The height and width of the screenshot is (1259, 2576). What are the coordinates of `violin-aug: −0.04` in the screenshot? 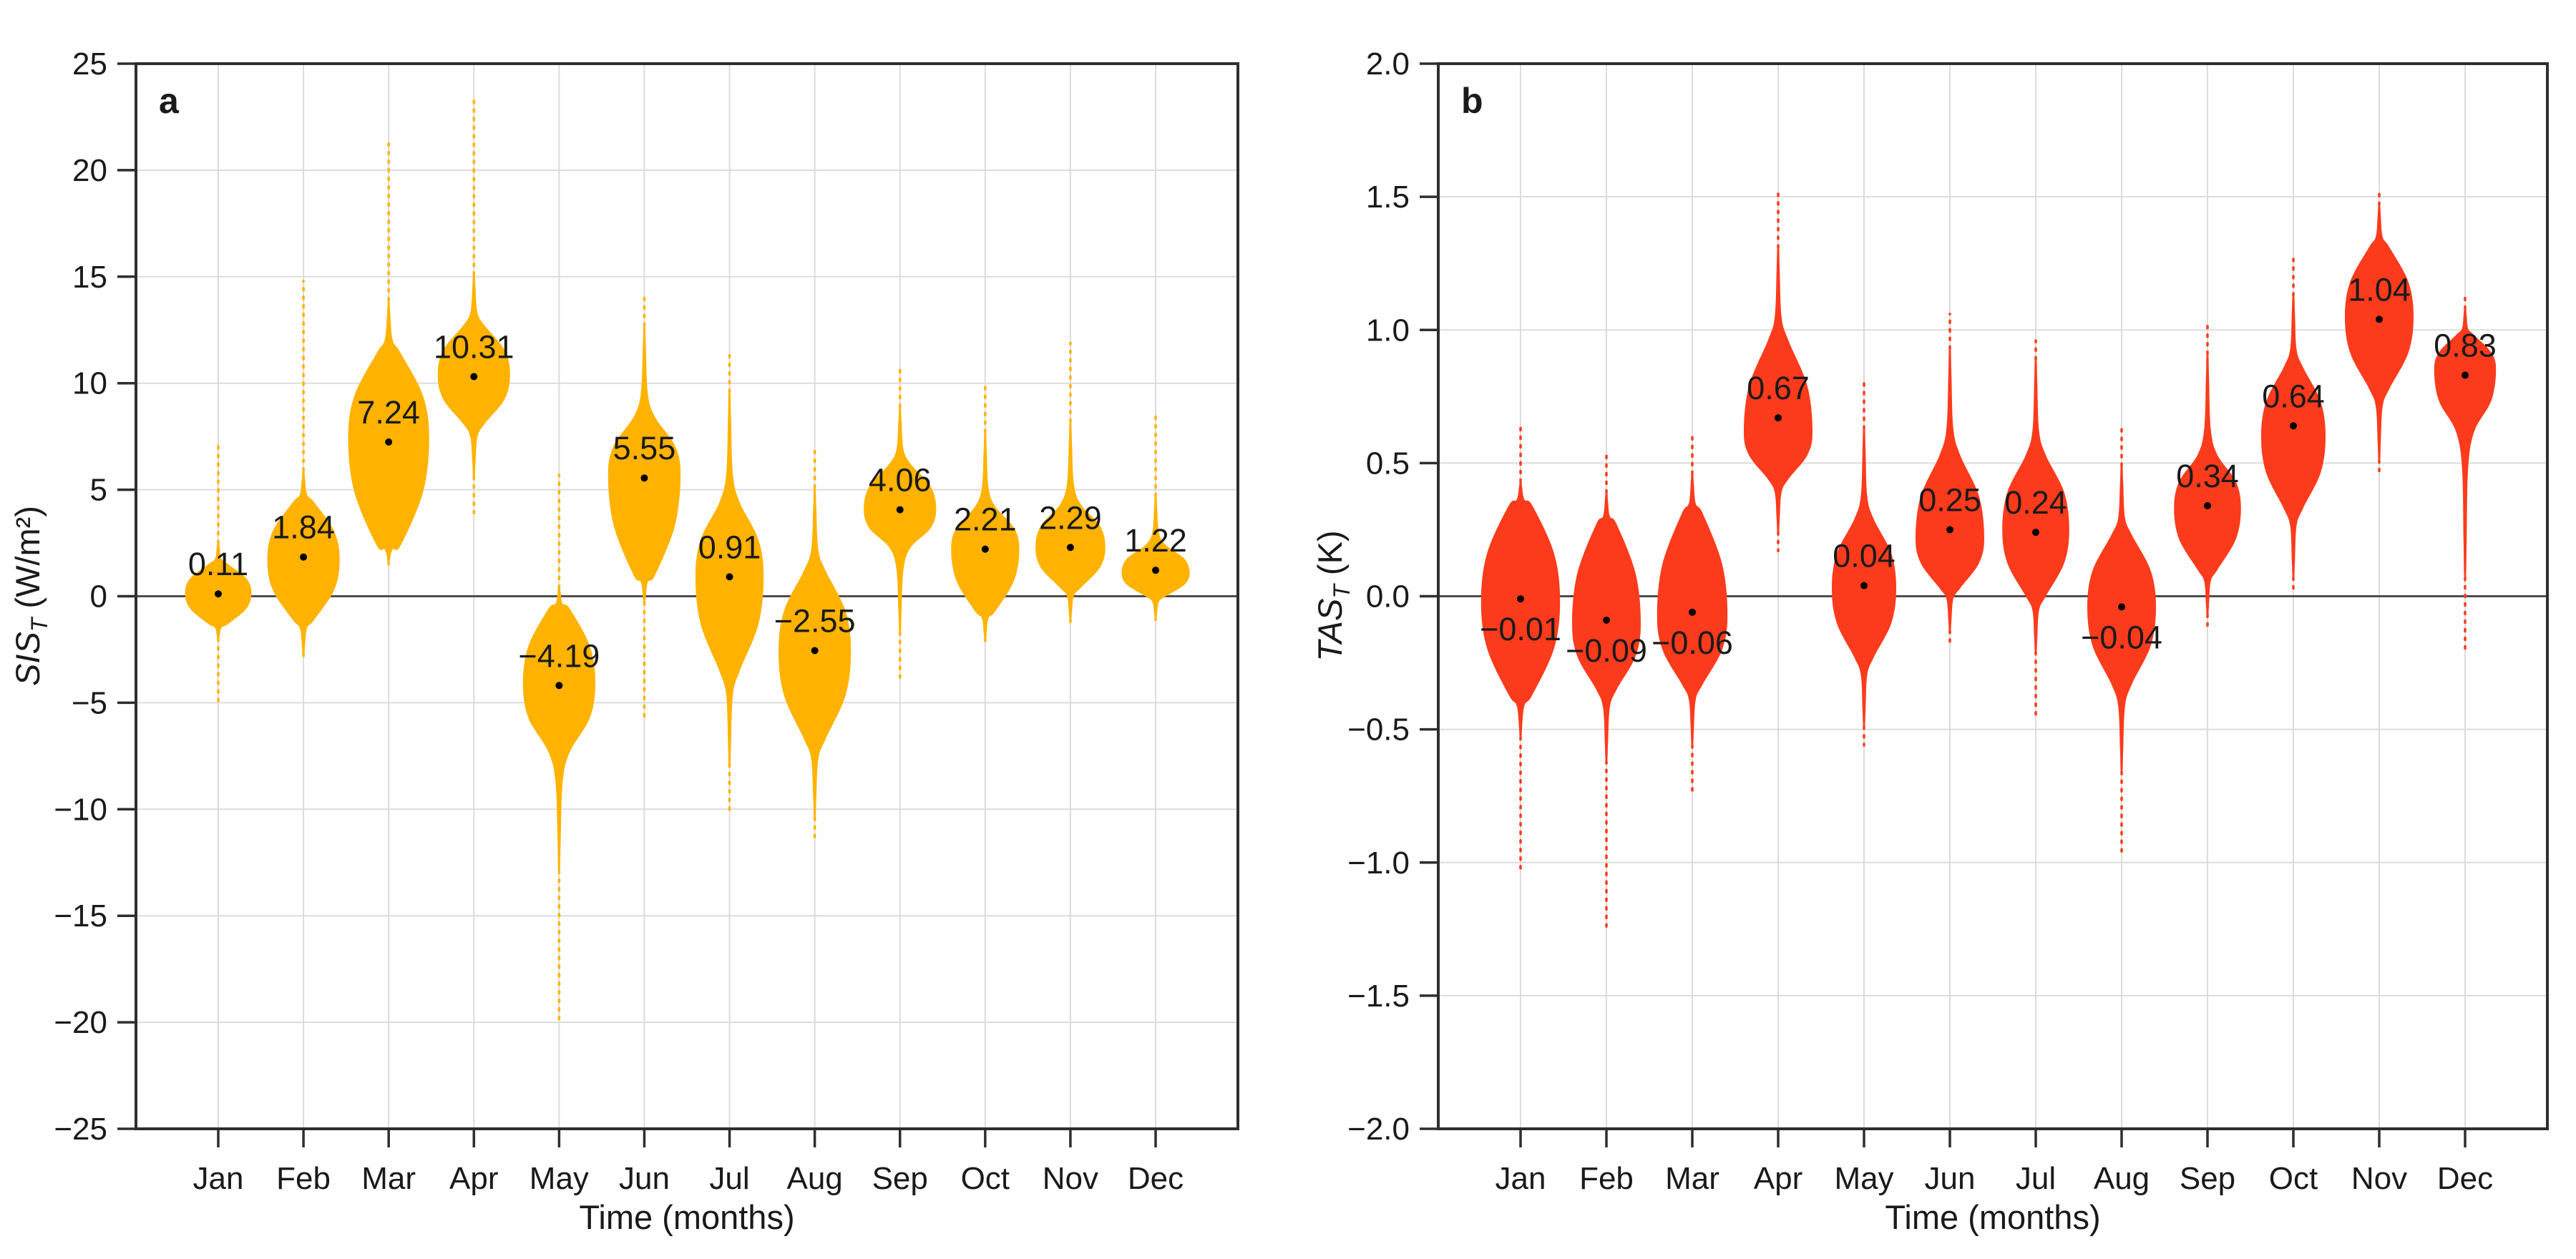 It's located at (2121, 643).